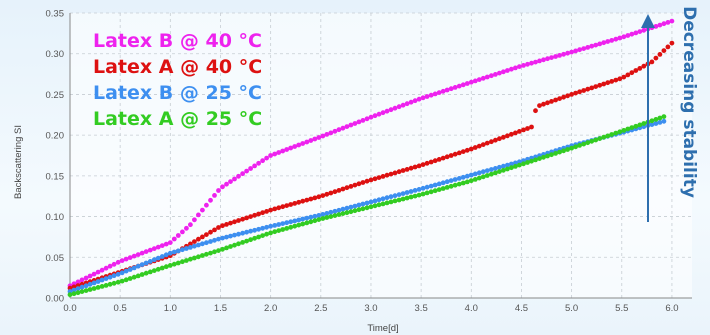  What do you see at coordinates (170, 308) in the screenshot?
I see `x-tick-label: 1.0` at bounding box center [170, 308].